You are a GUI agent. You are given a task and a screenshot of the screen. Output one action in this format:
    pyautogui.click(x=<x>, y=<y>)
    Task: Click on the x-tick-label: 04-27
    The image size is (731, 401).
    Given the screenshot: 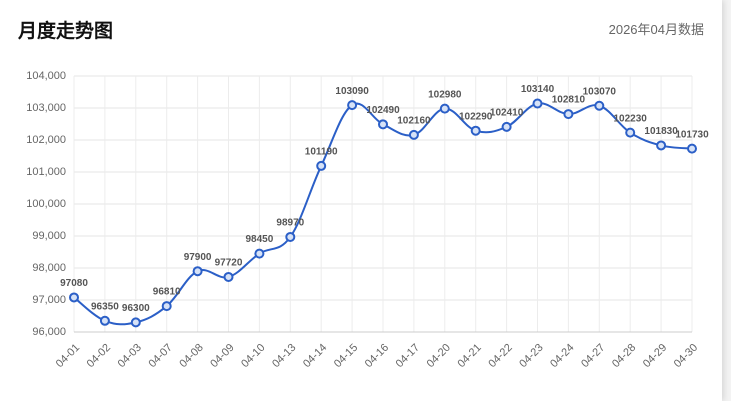 What is the action you would take?
    pyautogui.click(x=593, y=356)
    